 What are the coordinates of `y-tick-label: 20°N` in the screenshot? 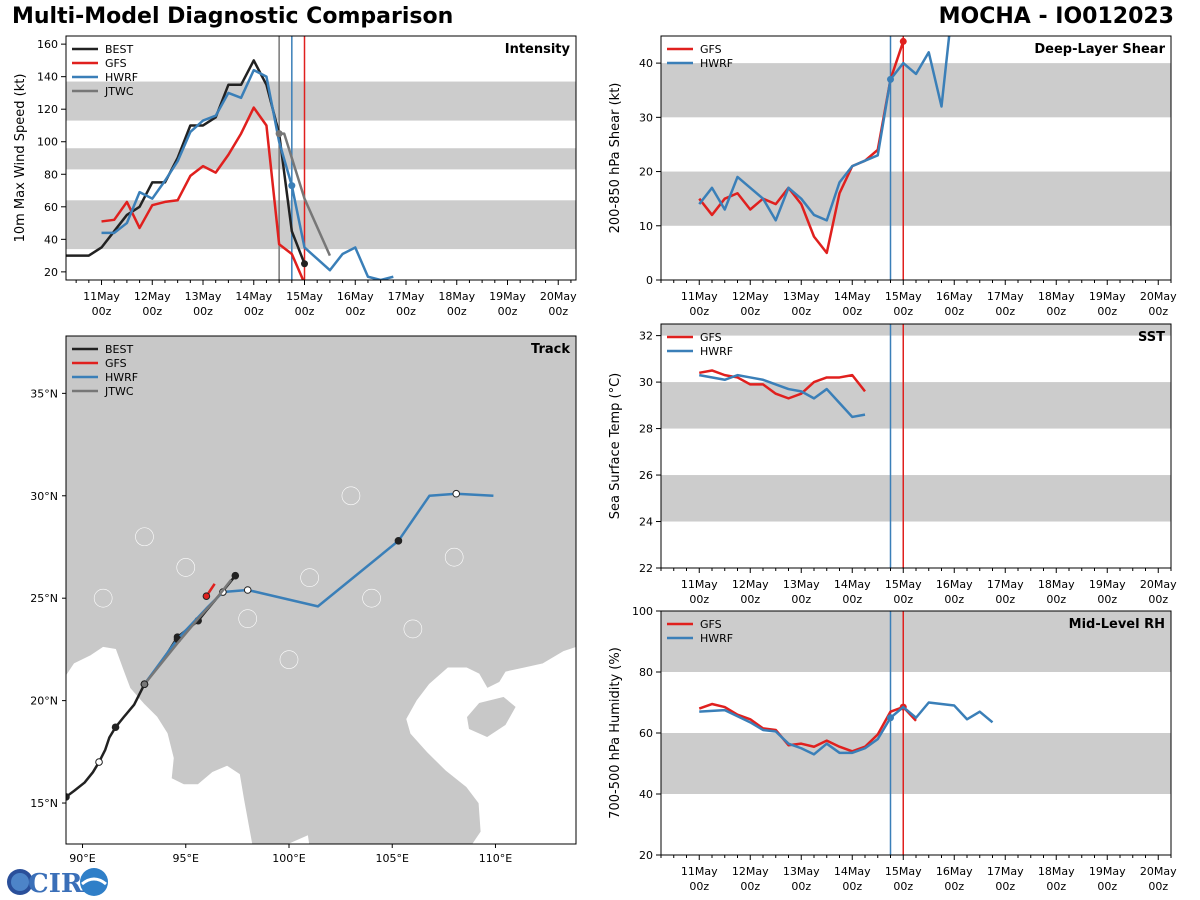 It's located at (44, 701).